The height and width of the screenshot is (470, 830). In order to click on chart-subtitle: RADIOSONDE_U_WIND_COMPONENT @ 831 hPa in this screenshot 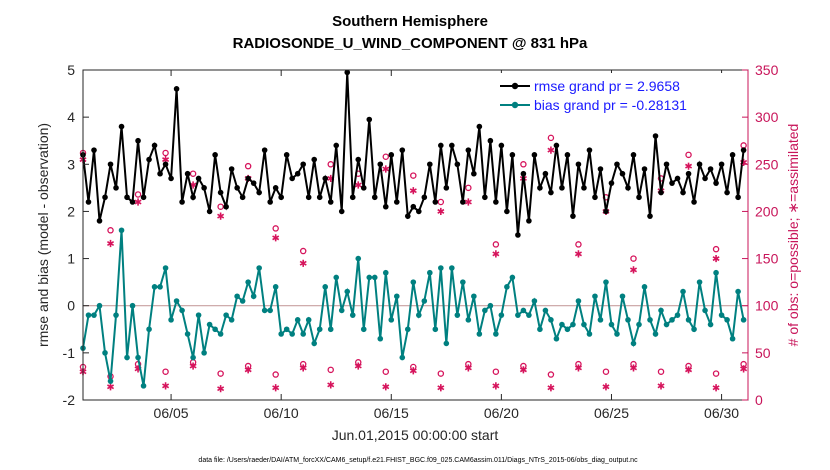, I will do `click(410, 43)`.